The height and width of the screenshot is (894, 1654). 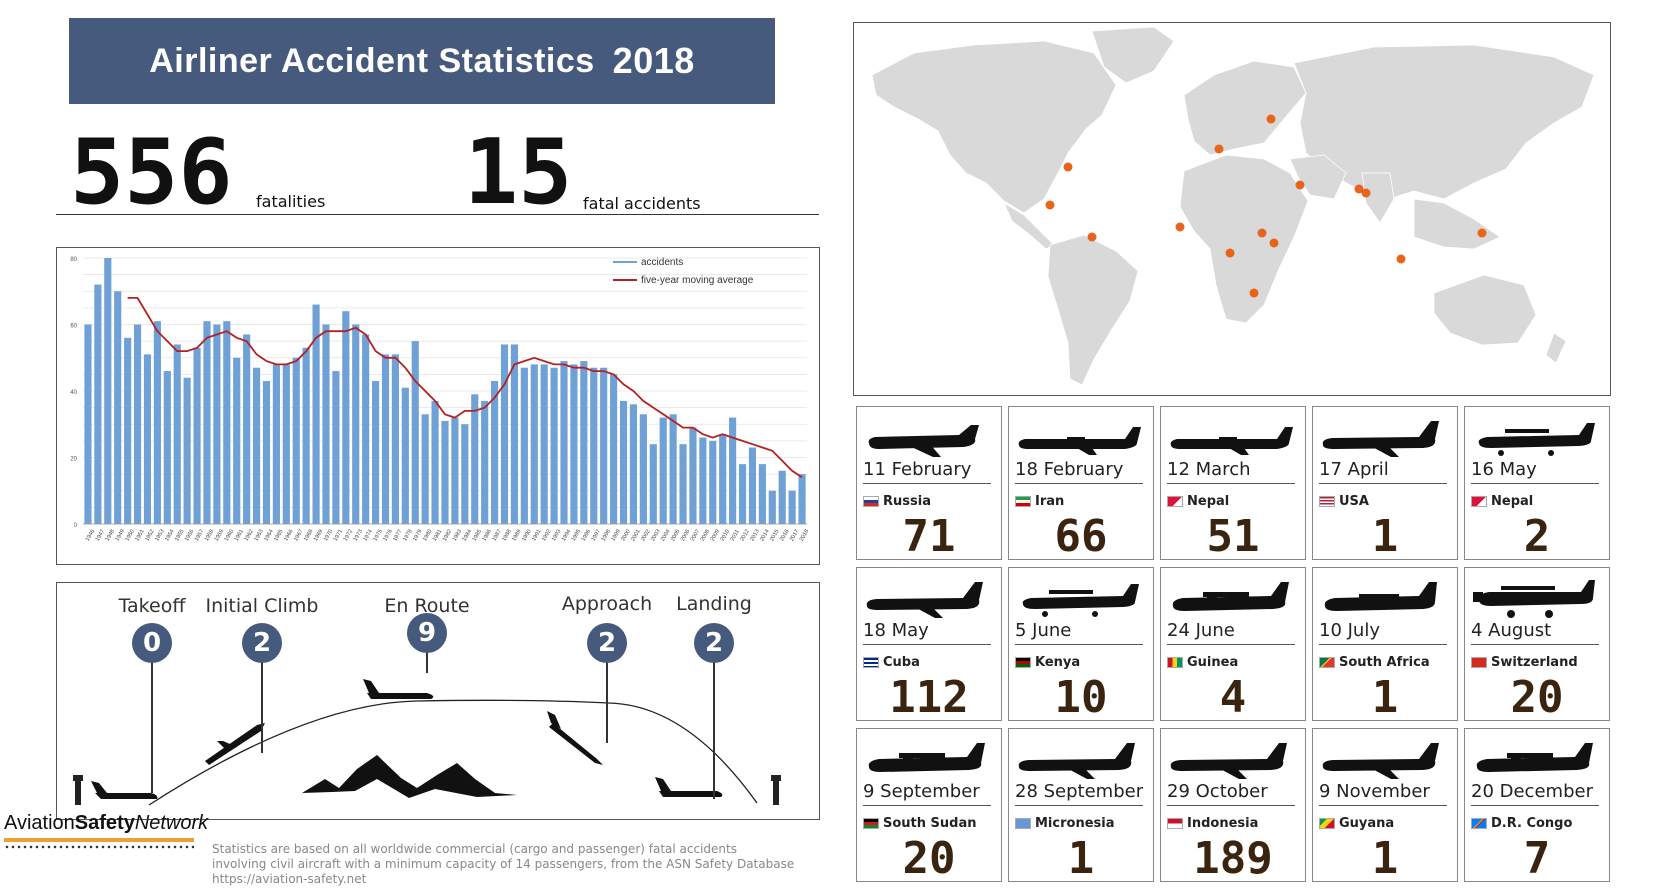 I want to click on x-tick-label: 1991, so click(x=536, y=536).